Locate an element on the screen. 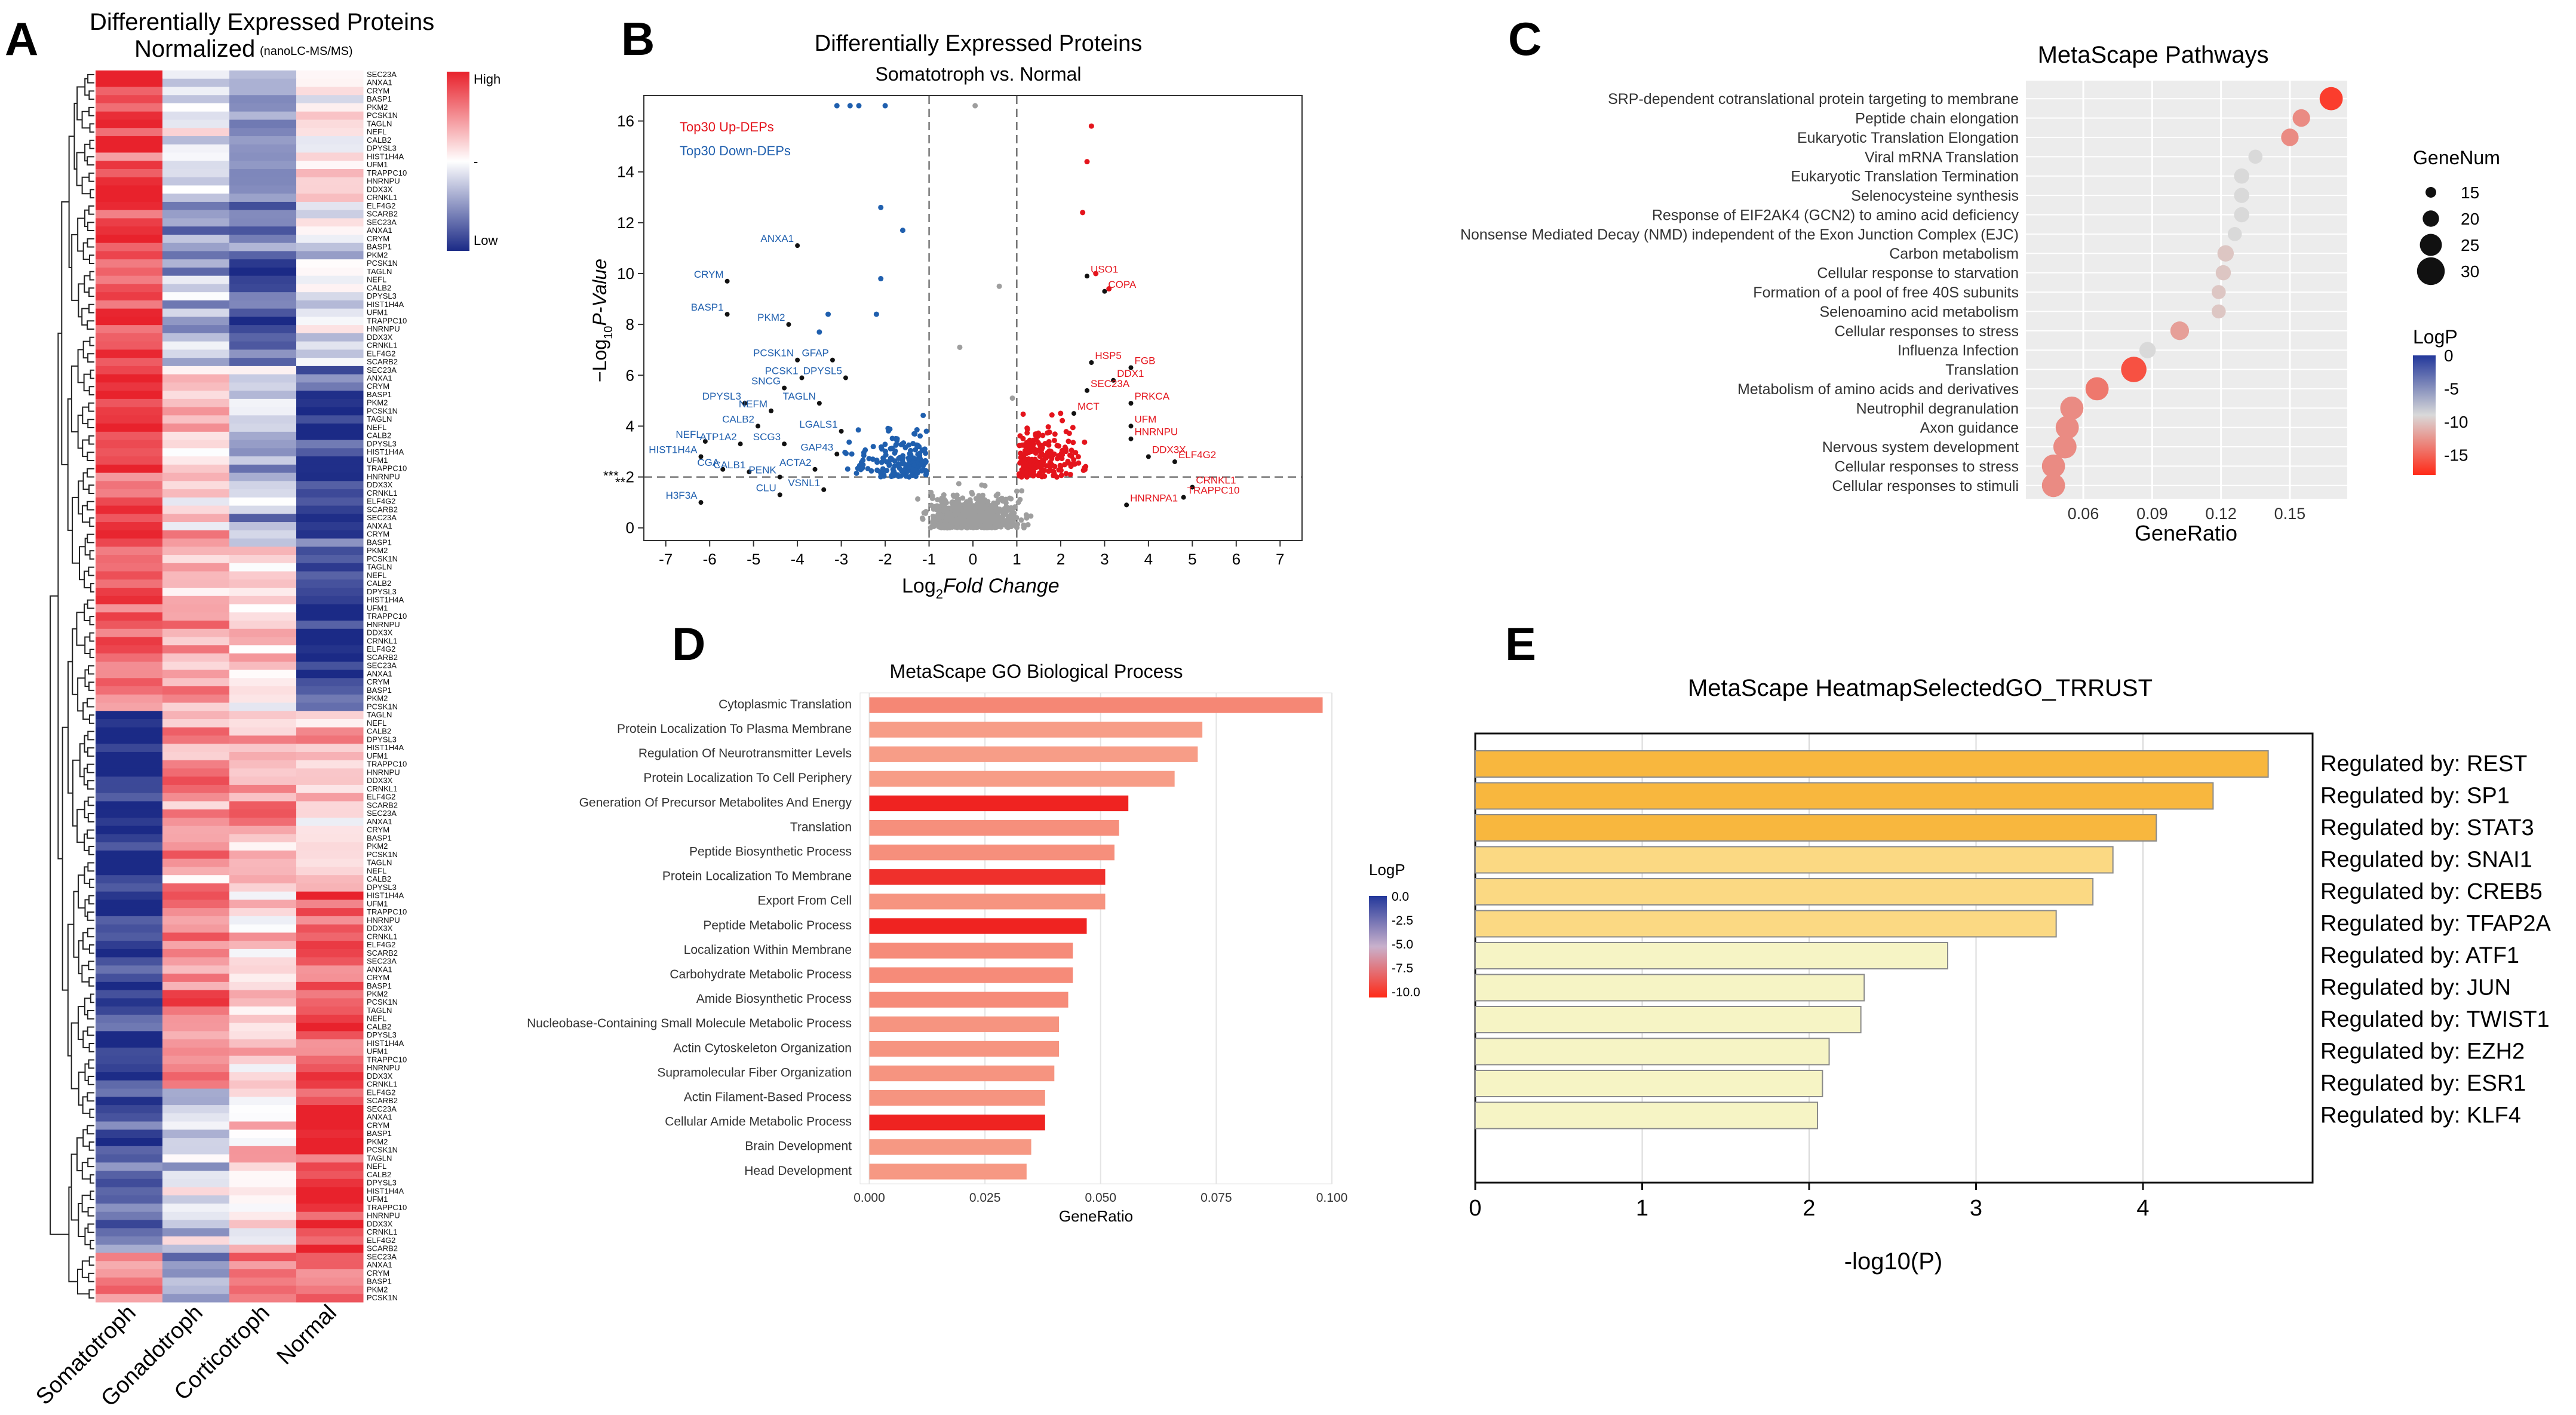  gobp-category-label: Protein Localization To Plasma Membrane is located at coordinates (734, 729).